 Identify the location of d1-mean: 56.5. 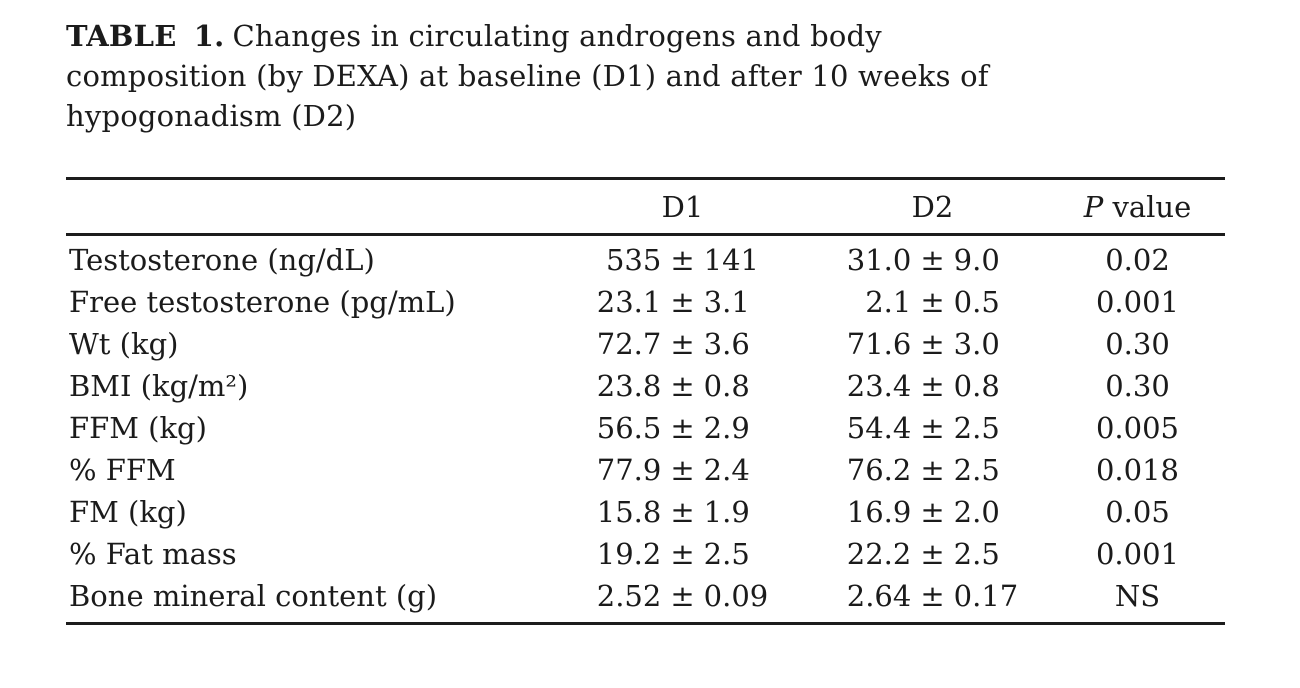
(629, 428).